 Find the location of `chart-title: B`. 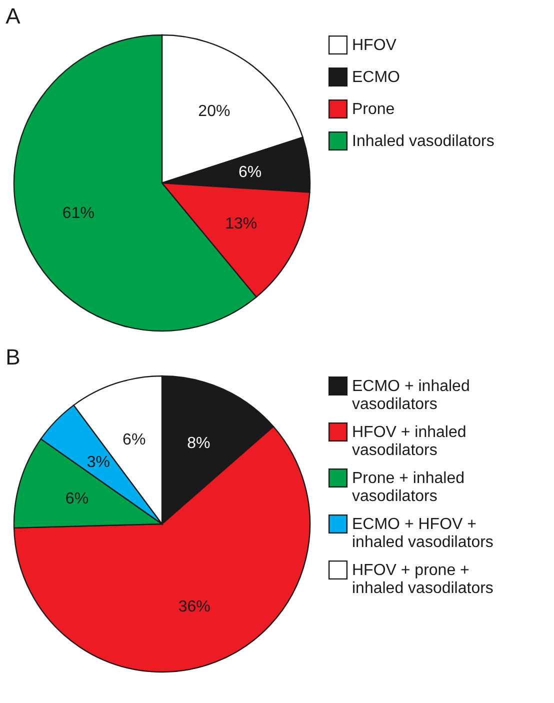

chart-title: B is located at coordinates (13, 357).